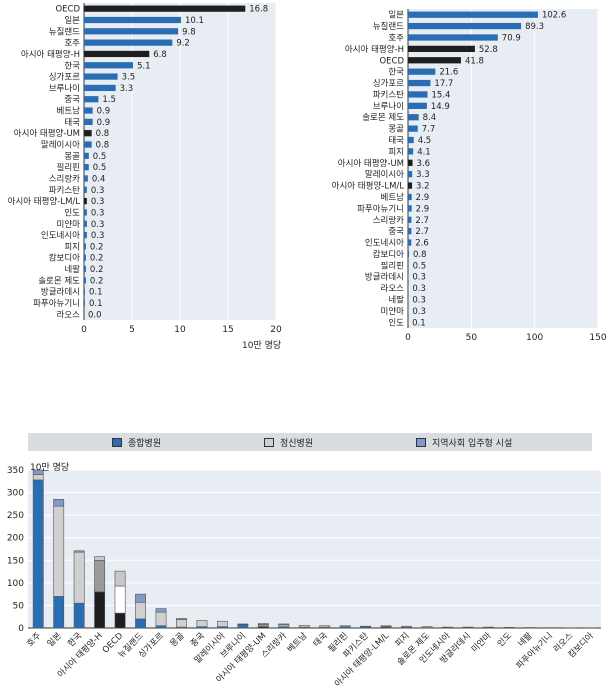  Describe the element at coordinates (262, 346) in the screenshot. I see `chart1-xlabel: 10만 명당` at that location.